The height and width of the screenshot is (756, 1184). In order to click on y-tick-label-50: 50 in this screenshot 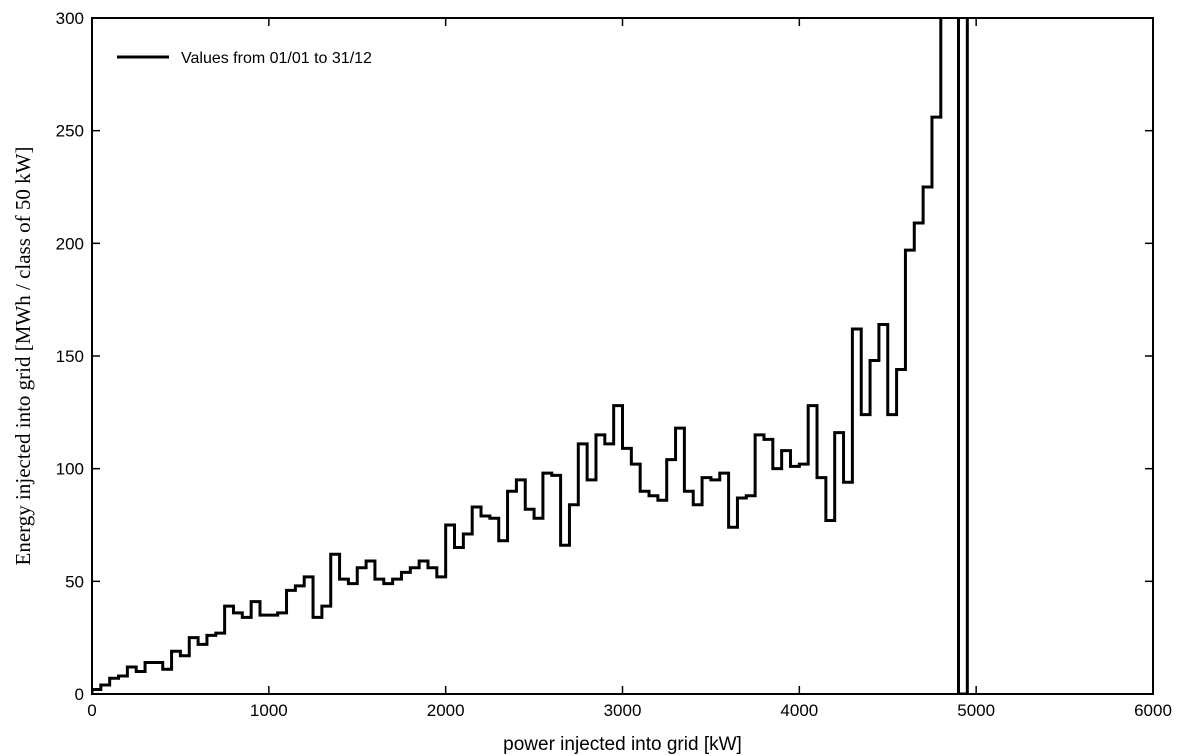, I will do `click(74, 581)`.